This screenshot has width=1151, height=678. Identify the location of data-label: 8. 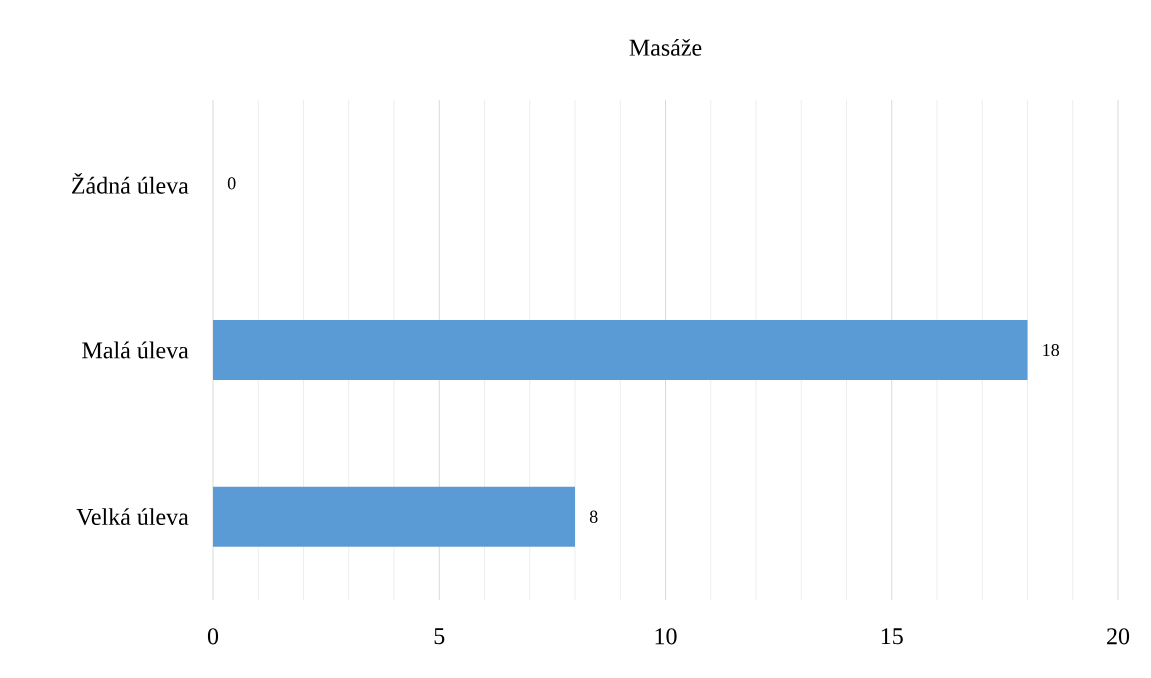
(593, 516).